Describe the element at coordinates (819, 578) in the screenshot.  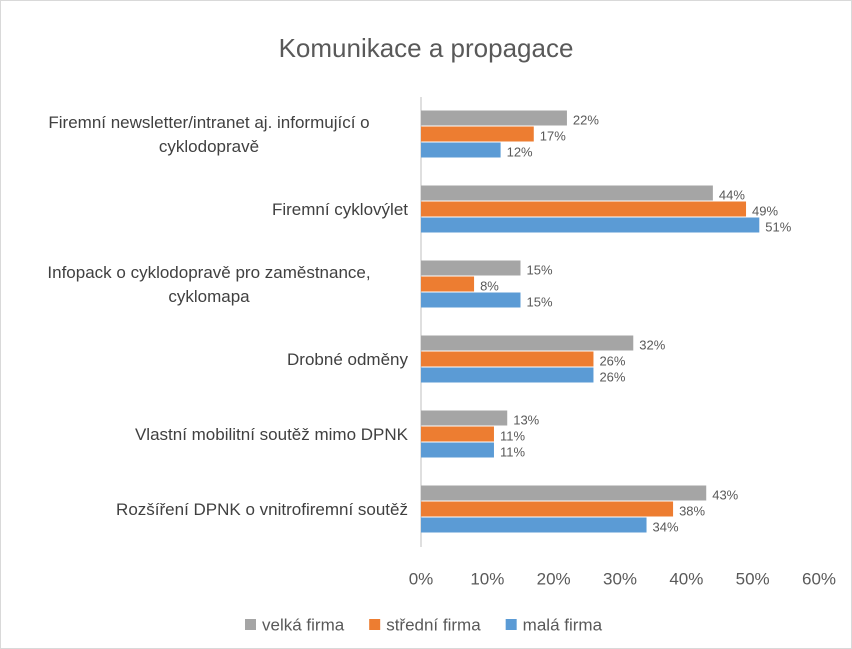
I see `x-tick-label: 60%` at that location.